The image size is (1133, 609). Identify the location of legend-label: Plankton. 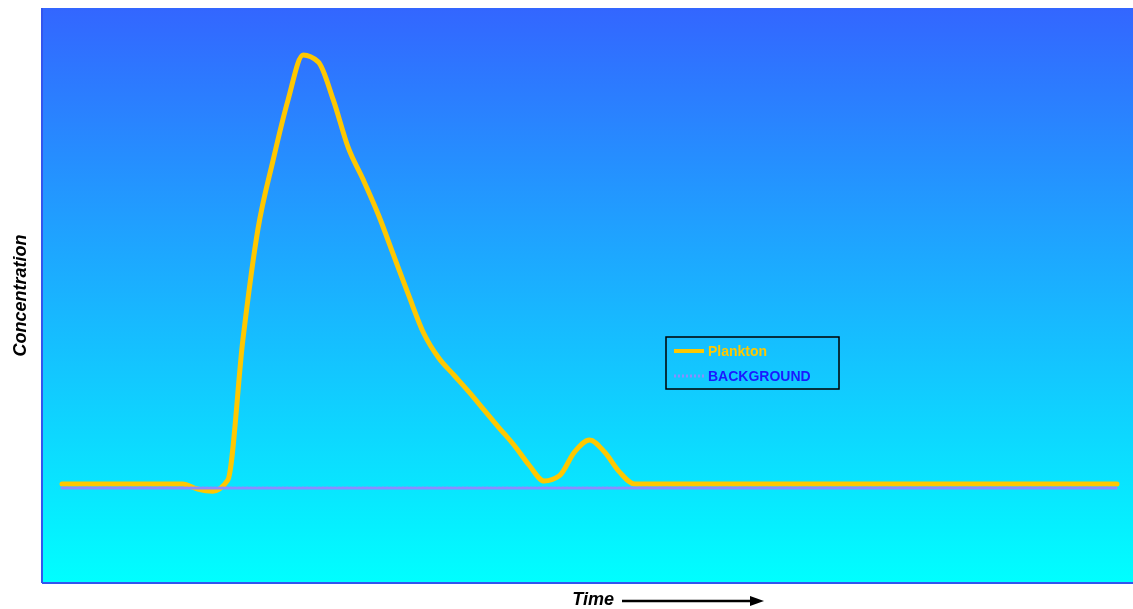
(738, 351).